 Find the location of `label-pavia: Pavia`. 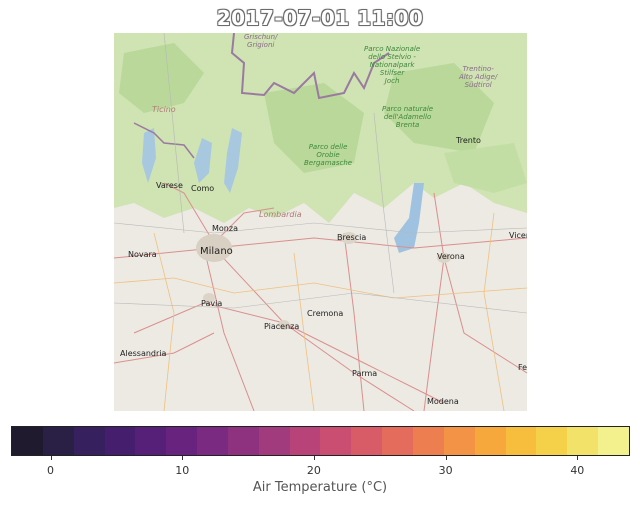

label-pavia: Pavia is located at coordinates (212, 303).